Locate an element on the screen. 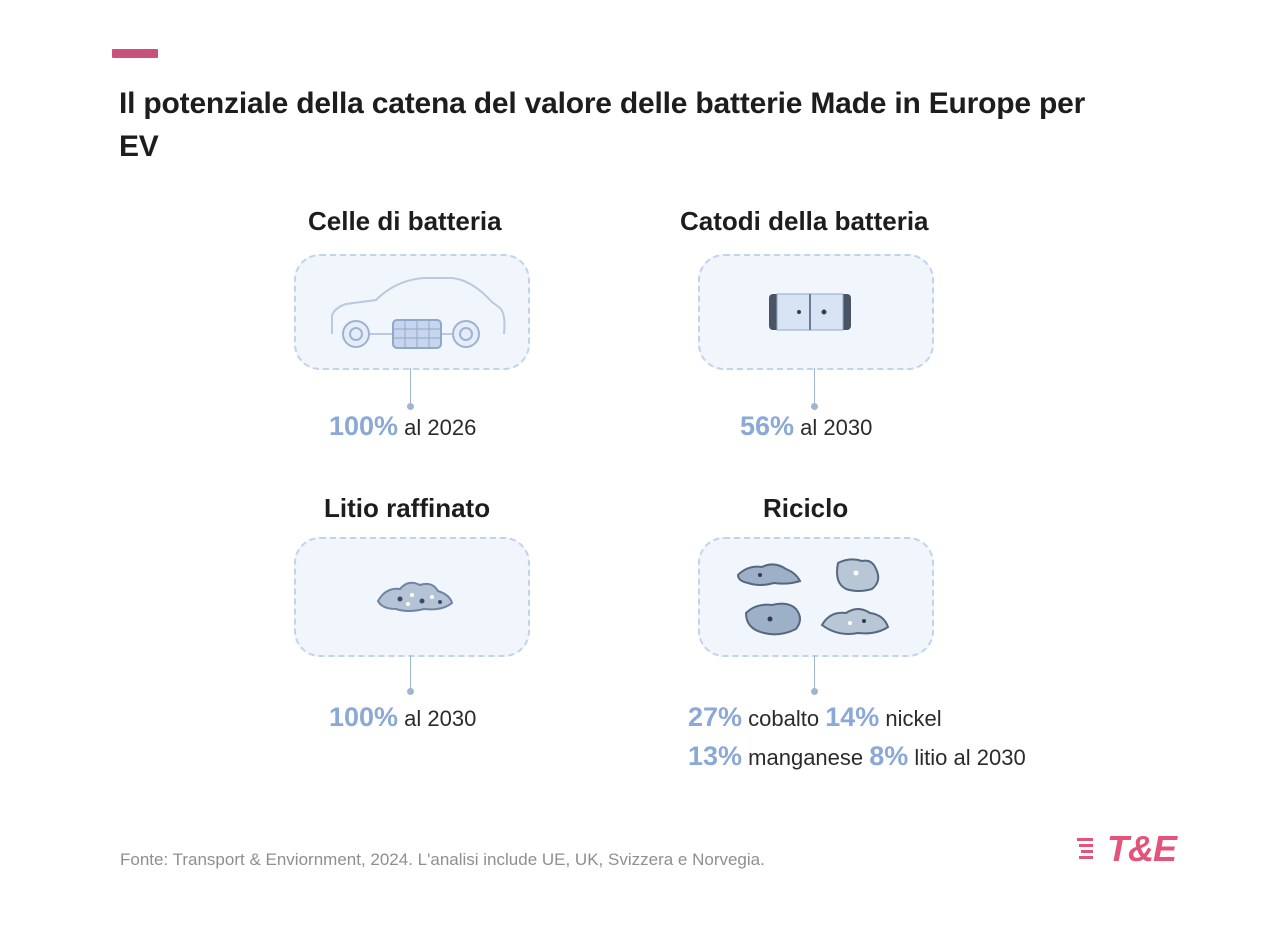 Image resolution: width=1280 pixels, height=936 pixels. stat-riciclo-line-2: 13% manganese 8% litio al 2030 is located at coordinates (857, 757).